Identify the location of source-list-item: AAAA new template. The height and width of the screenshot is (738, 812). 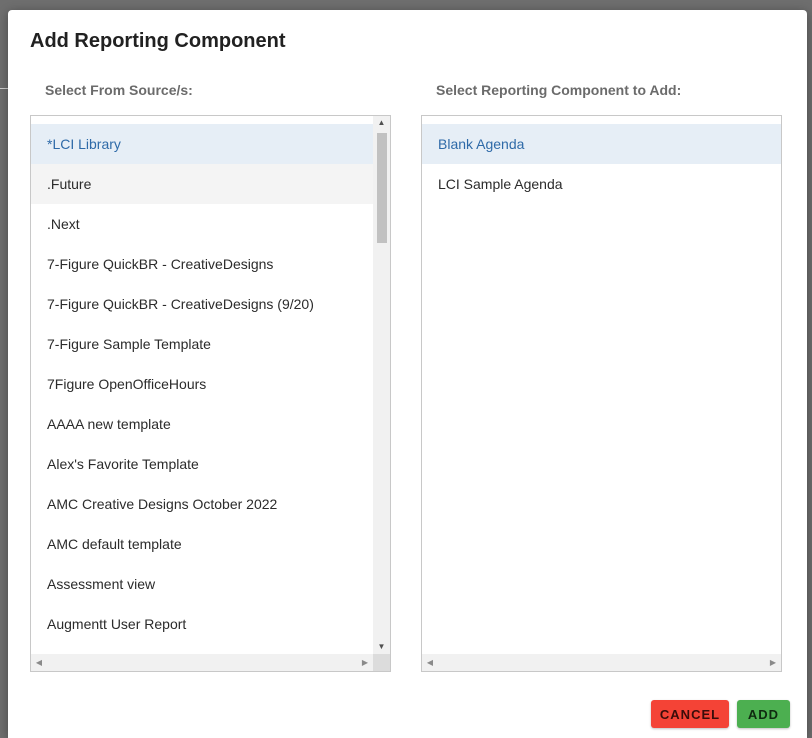
(109, 424).